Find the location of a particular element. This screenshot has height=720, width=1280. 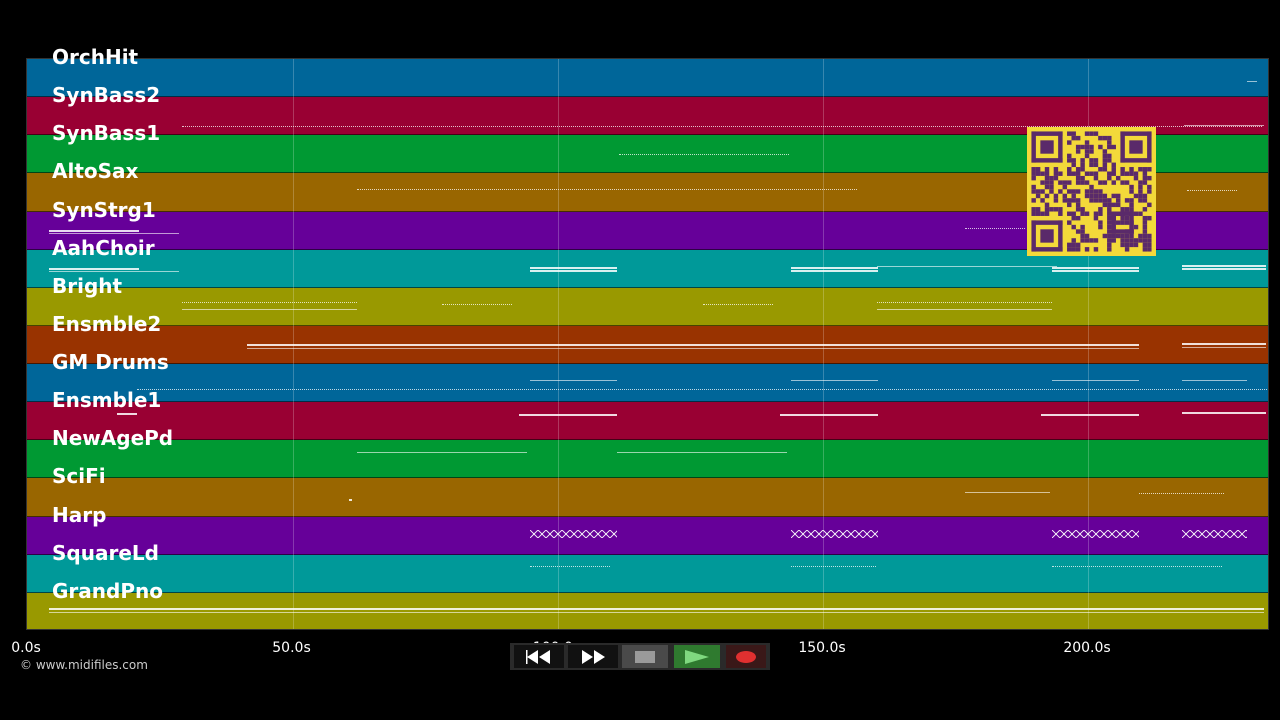

track-label: GM Drums is located at coordinates (110, 362).